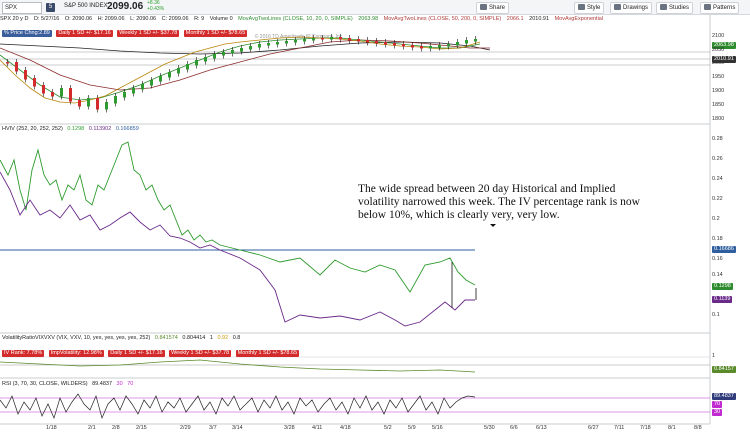  Describe the element at coordinates (368, 19) in the screenshot. I see `ma-study-1-value: 2063.98` at that location.